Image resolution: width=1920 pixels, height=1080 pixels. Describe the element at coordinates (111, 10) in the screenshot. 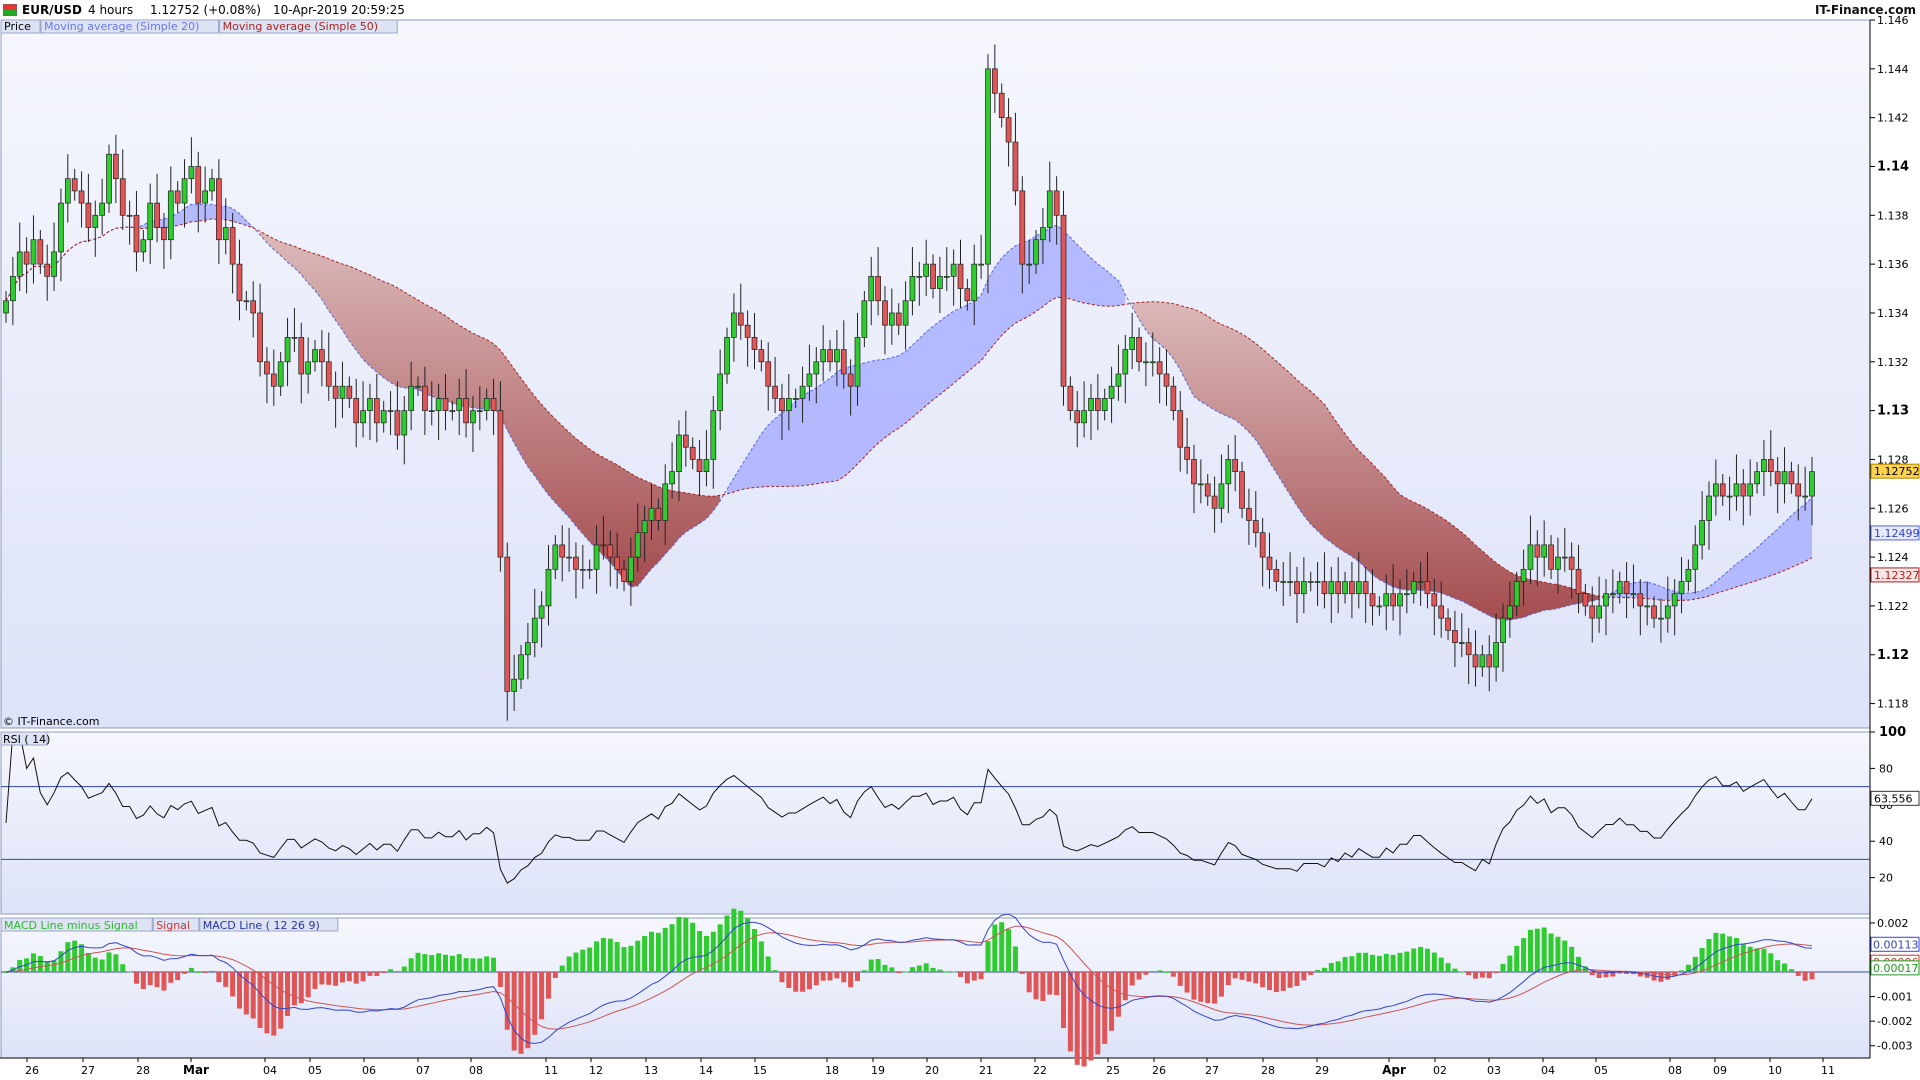

I see `timeframe-label: 4 hours` at that location.